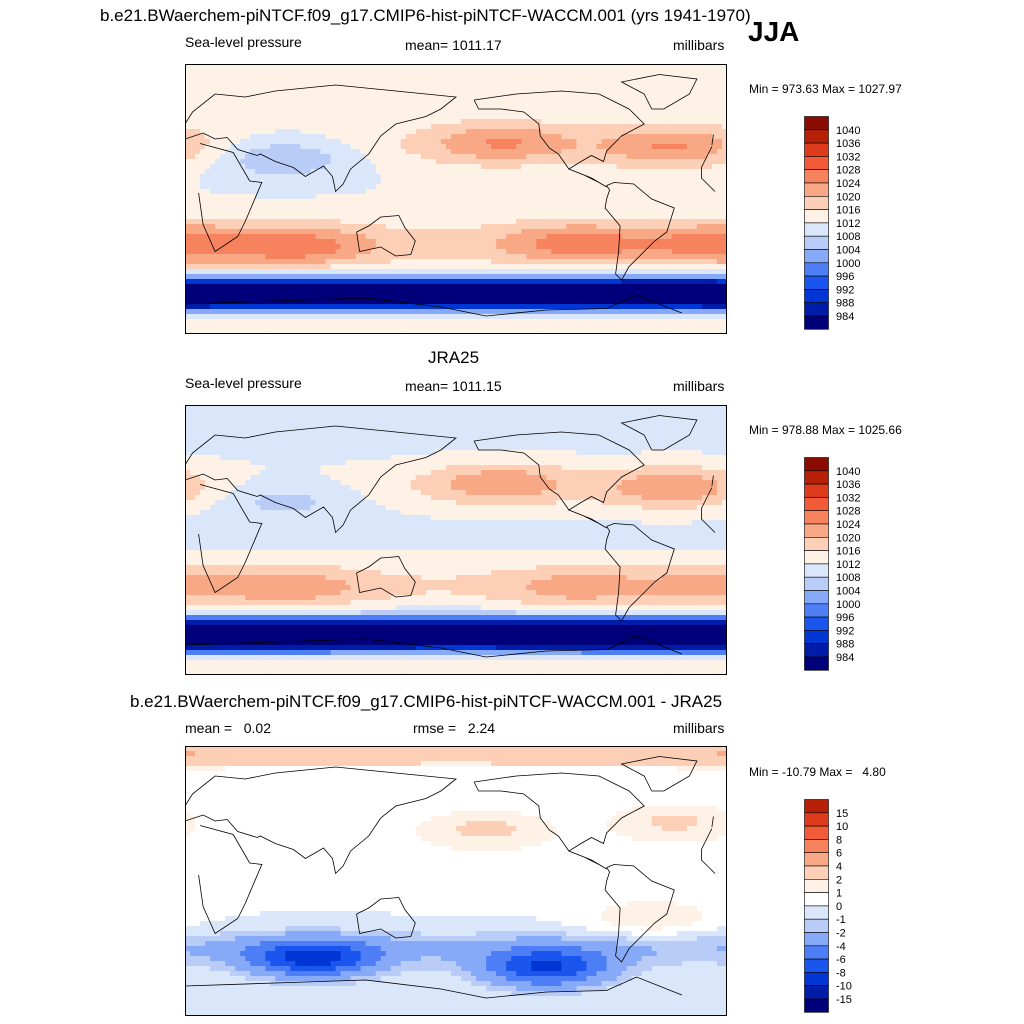 The width and height of the screenshot is (1024, 1024). Describe the element at coordinates (842, 814) in the screenshot. I see `colorbar-tick-label: 15` at that location.